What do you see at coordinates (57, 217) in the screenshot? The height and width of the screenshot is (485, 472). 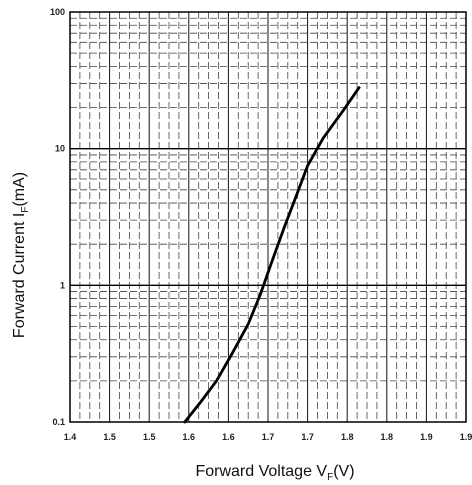 I see `y-tick-labels: 100 10 1 0.1` at bounding box center [57, 217].